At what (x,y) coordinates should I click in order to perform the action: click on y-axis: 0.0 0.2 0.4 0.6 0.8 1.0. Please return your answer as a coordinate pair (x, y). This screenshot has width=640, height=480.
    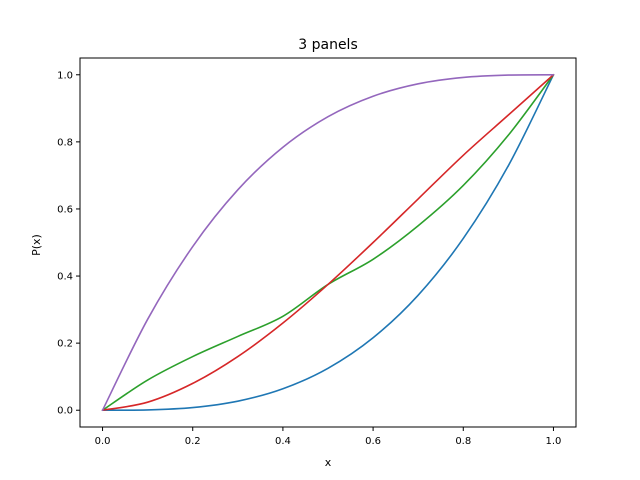
    Looking at the image, I should click on (68, 243).